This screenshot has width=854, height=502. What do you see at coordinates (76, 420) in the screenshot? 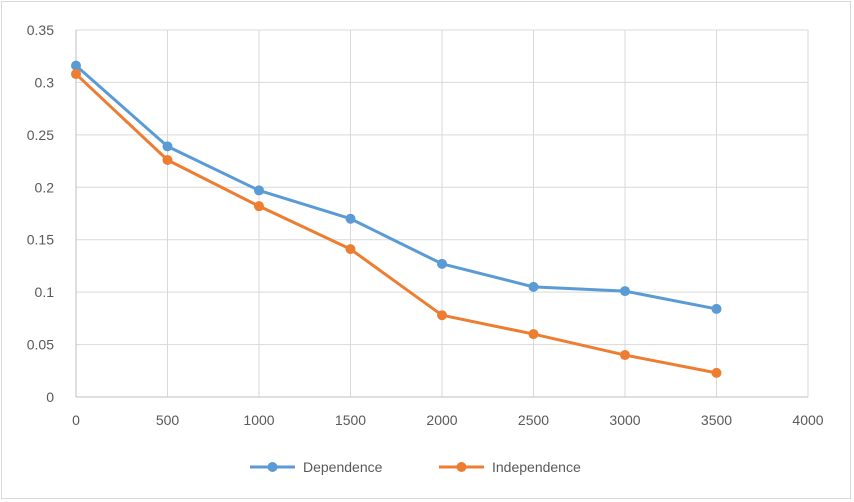
I see `x-tick-label-0: 0` at bounding box center [76, 420].